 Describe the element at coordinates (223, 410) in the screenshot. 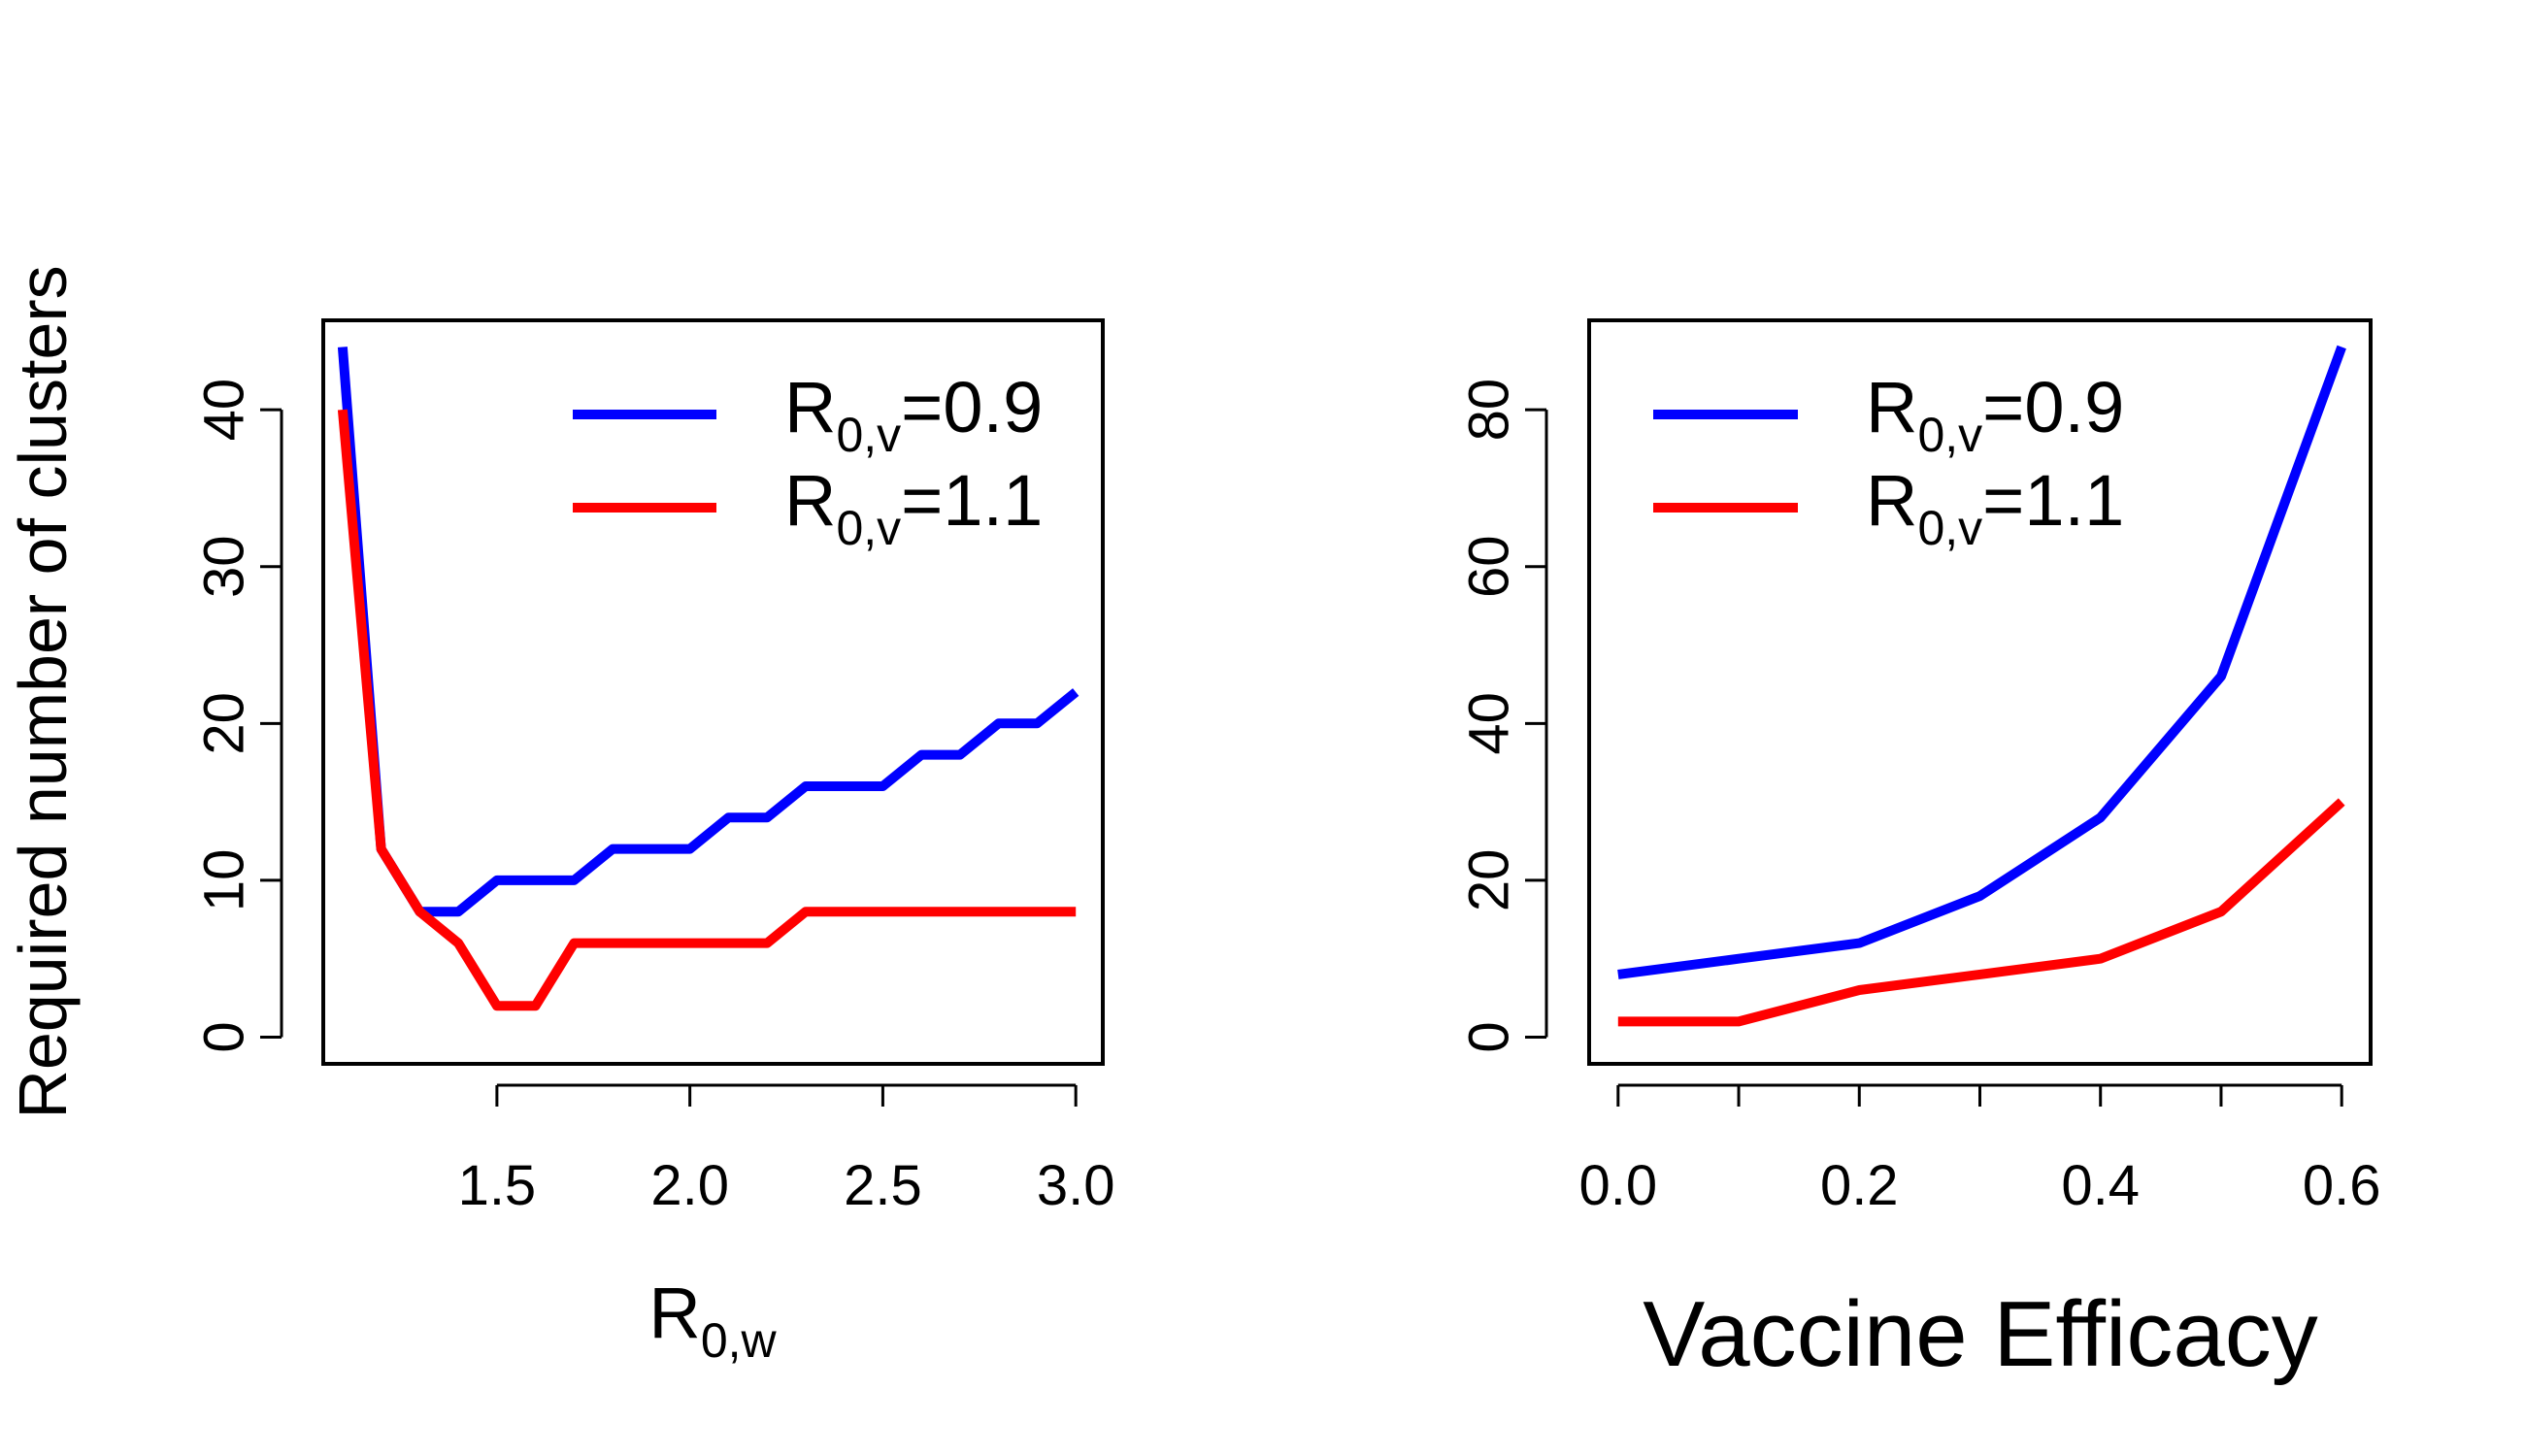

I see `left-y-tick-label: 40` at that location.